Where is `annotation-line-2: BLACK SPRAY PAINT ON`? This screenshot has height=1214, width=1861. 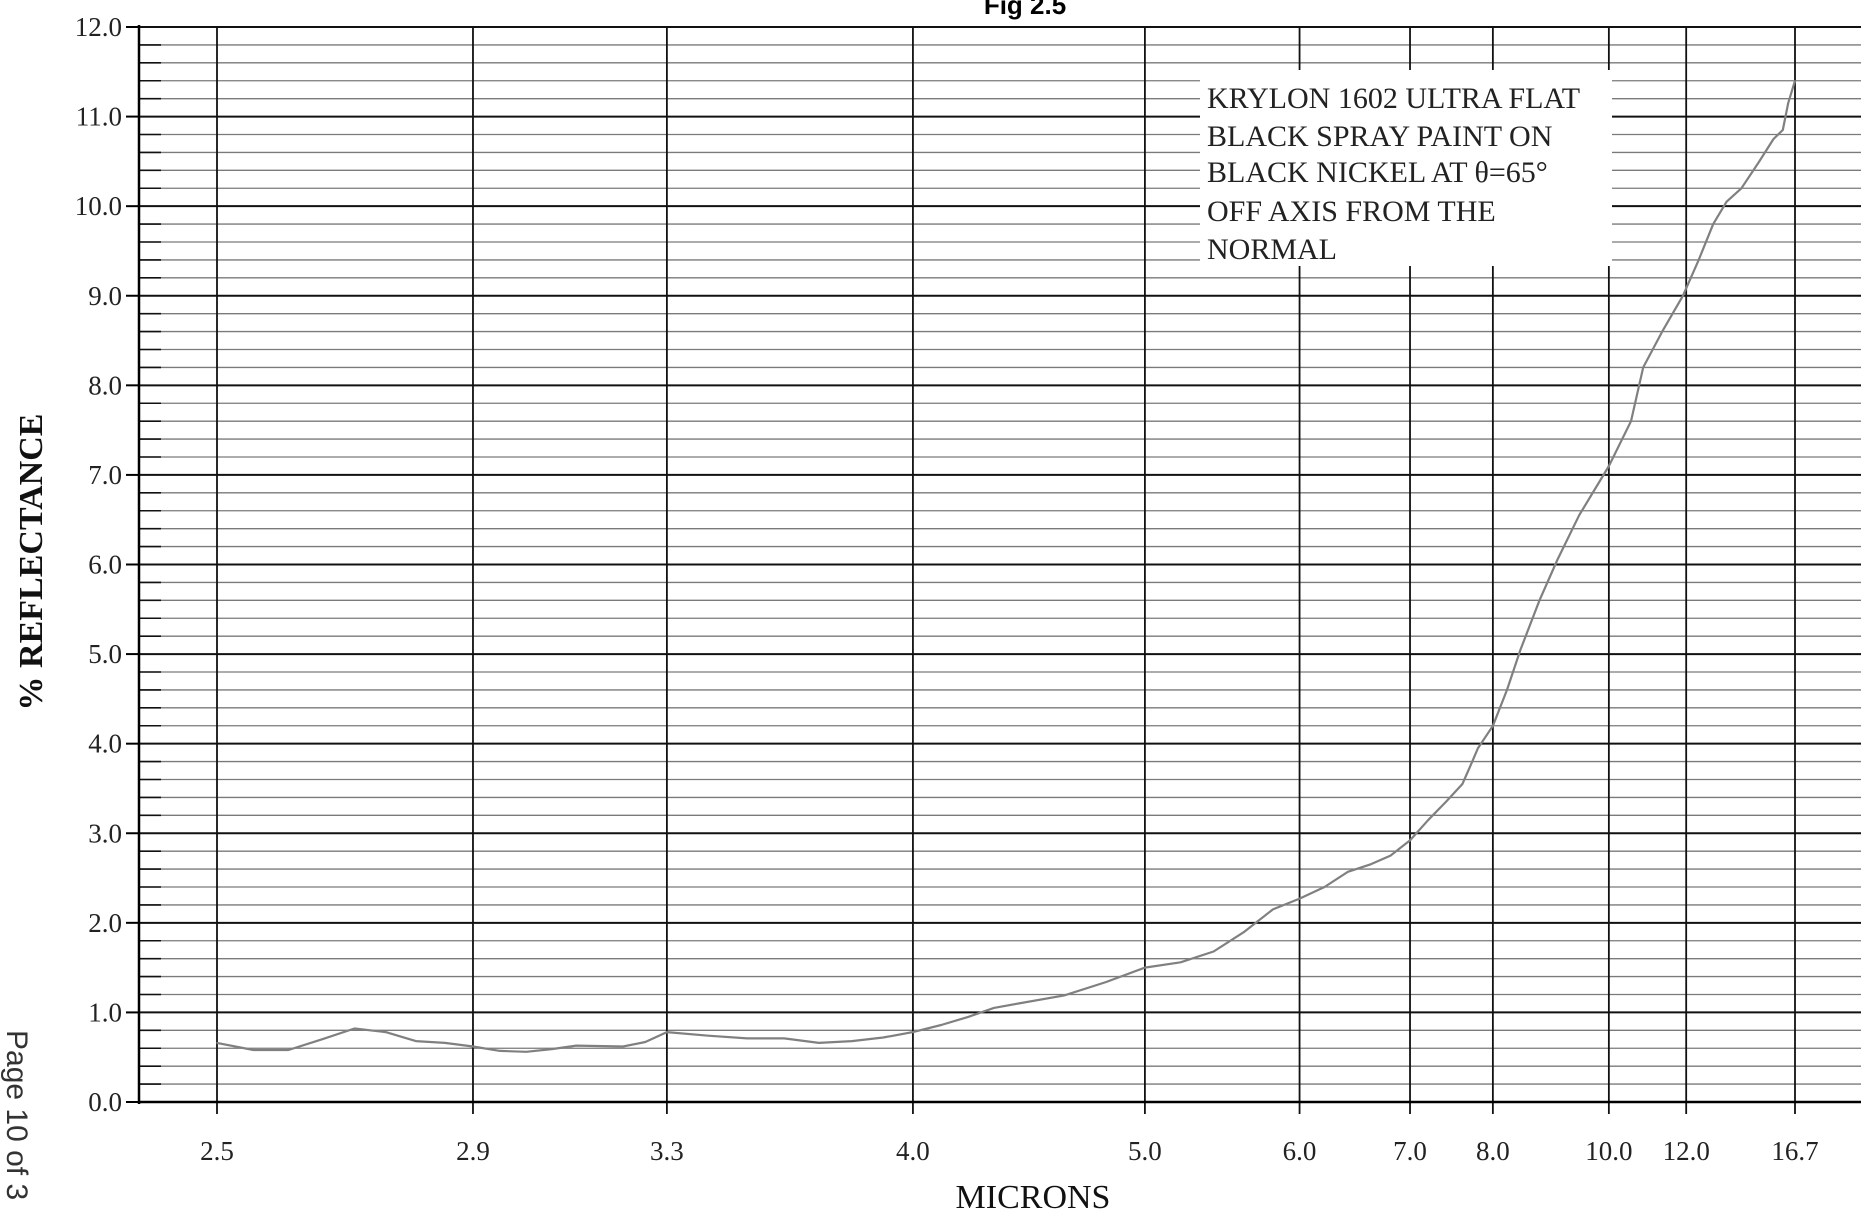 annotation-line-2: BLACK SPRAY PAINT ON is located at coordinates (1379, 136).